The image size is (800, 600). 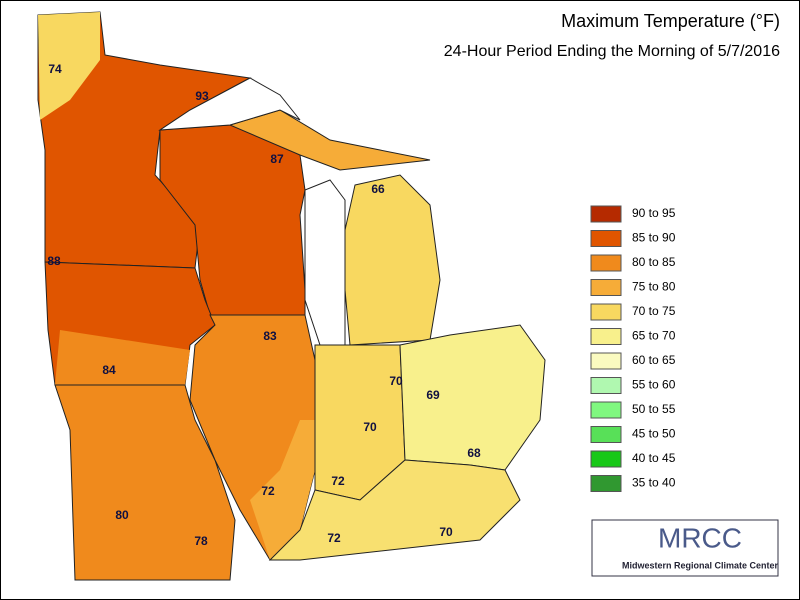 What do you see at coordinates (145, 482) in the screenshot?
I see `missouri` at bounding box center [145, 482].